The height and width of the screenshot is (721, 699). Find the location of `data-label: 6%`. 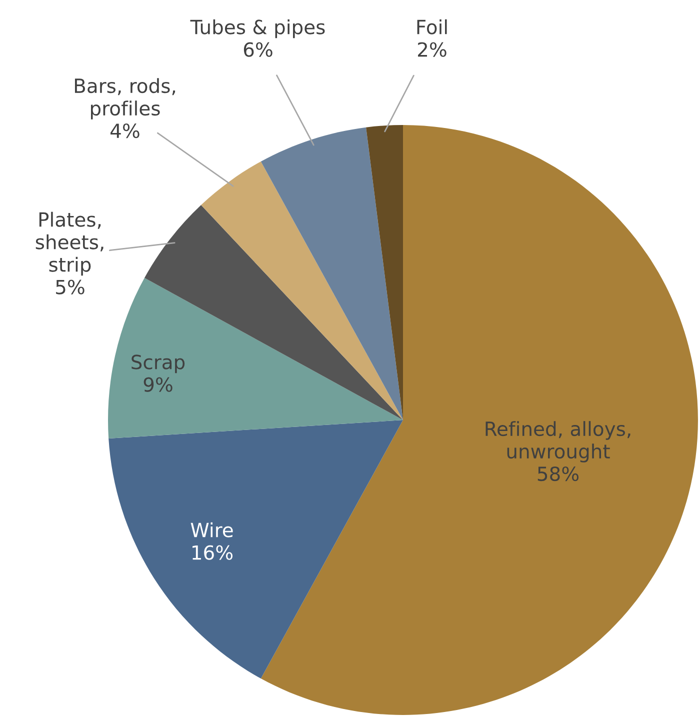

data-label: 6% is located at coordinates (258, 49).